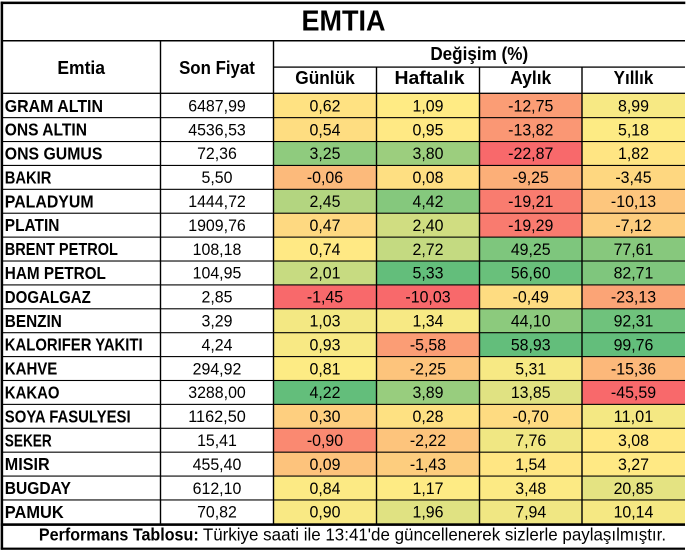  What do you see at coordinates (217, 130) in the screenshot?
I see `svg-text: 4536,53` at bounding box center [217, 130].